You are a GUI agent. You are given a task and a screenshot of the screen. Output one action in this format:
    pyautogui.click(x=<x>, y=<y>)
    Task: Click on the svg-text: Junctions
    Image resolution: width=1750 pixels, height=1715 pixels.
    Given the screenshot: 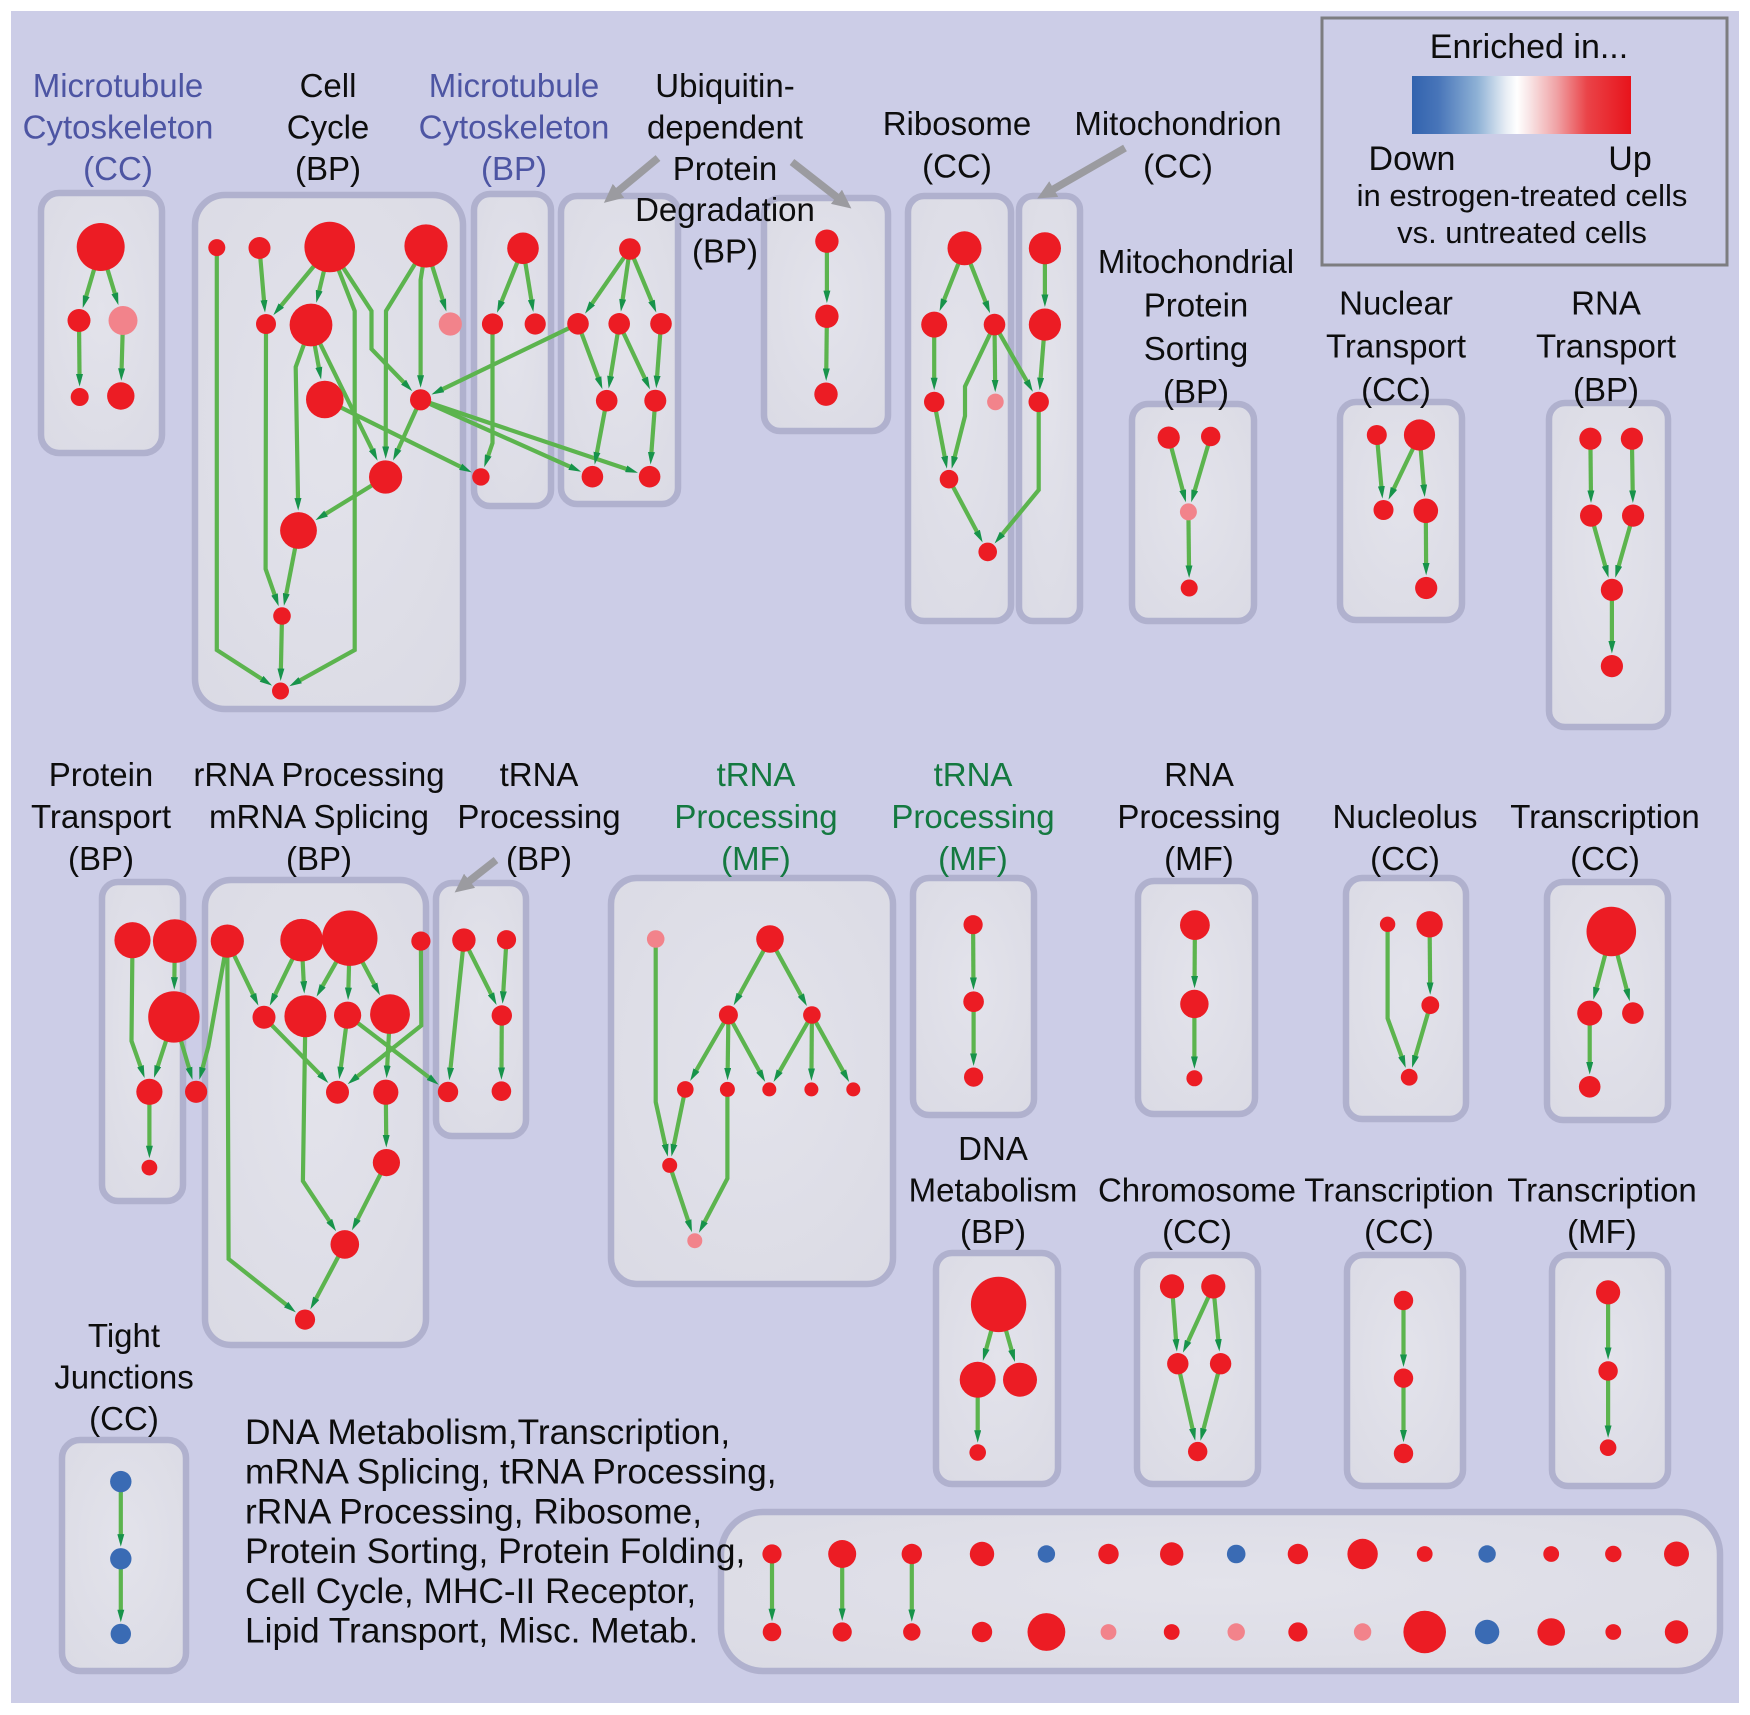 What is the action you would take?
    pyautogui.click(x=123, y=1376)
    